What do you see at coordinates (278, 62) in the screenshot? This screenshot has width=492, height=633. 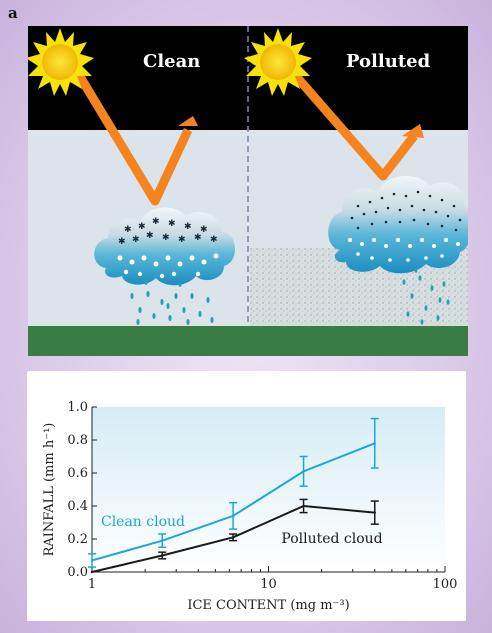 I see `polluted-sun-icon` at bounding box center [278, 62].